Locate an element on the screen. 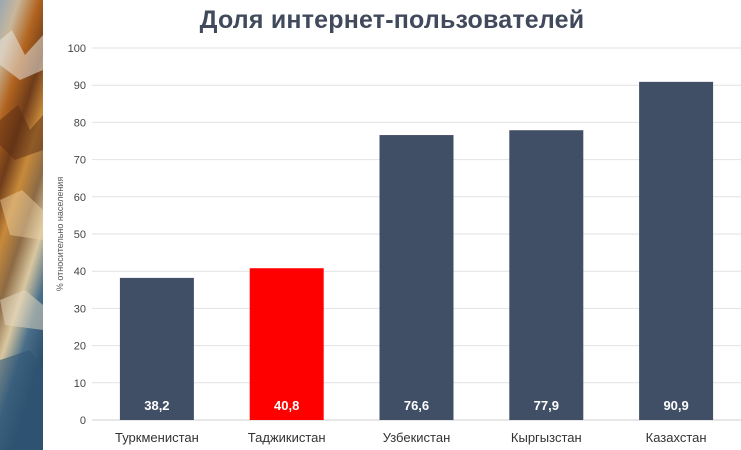 The height and width of the screenshot is (450, 741). y-axis-tick-labels: 0 10 20 30 40 50 60 70 80 90 100 is located at coordinates (77, 235).